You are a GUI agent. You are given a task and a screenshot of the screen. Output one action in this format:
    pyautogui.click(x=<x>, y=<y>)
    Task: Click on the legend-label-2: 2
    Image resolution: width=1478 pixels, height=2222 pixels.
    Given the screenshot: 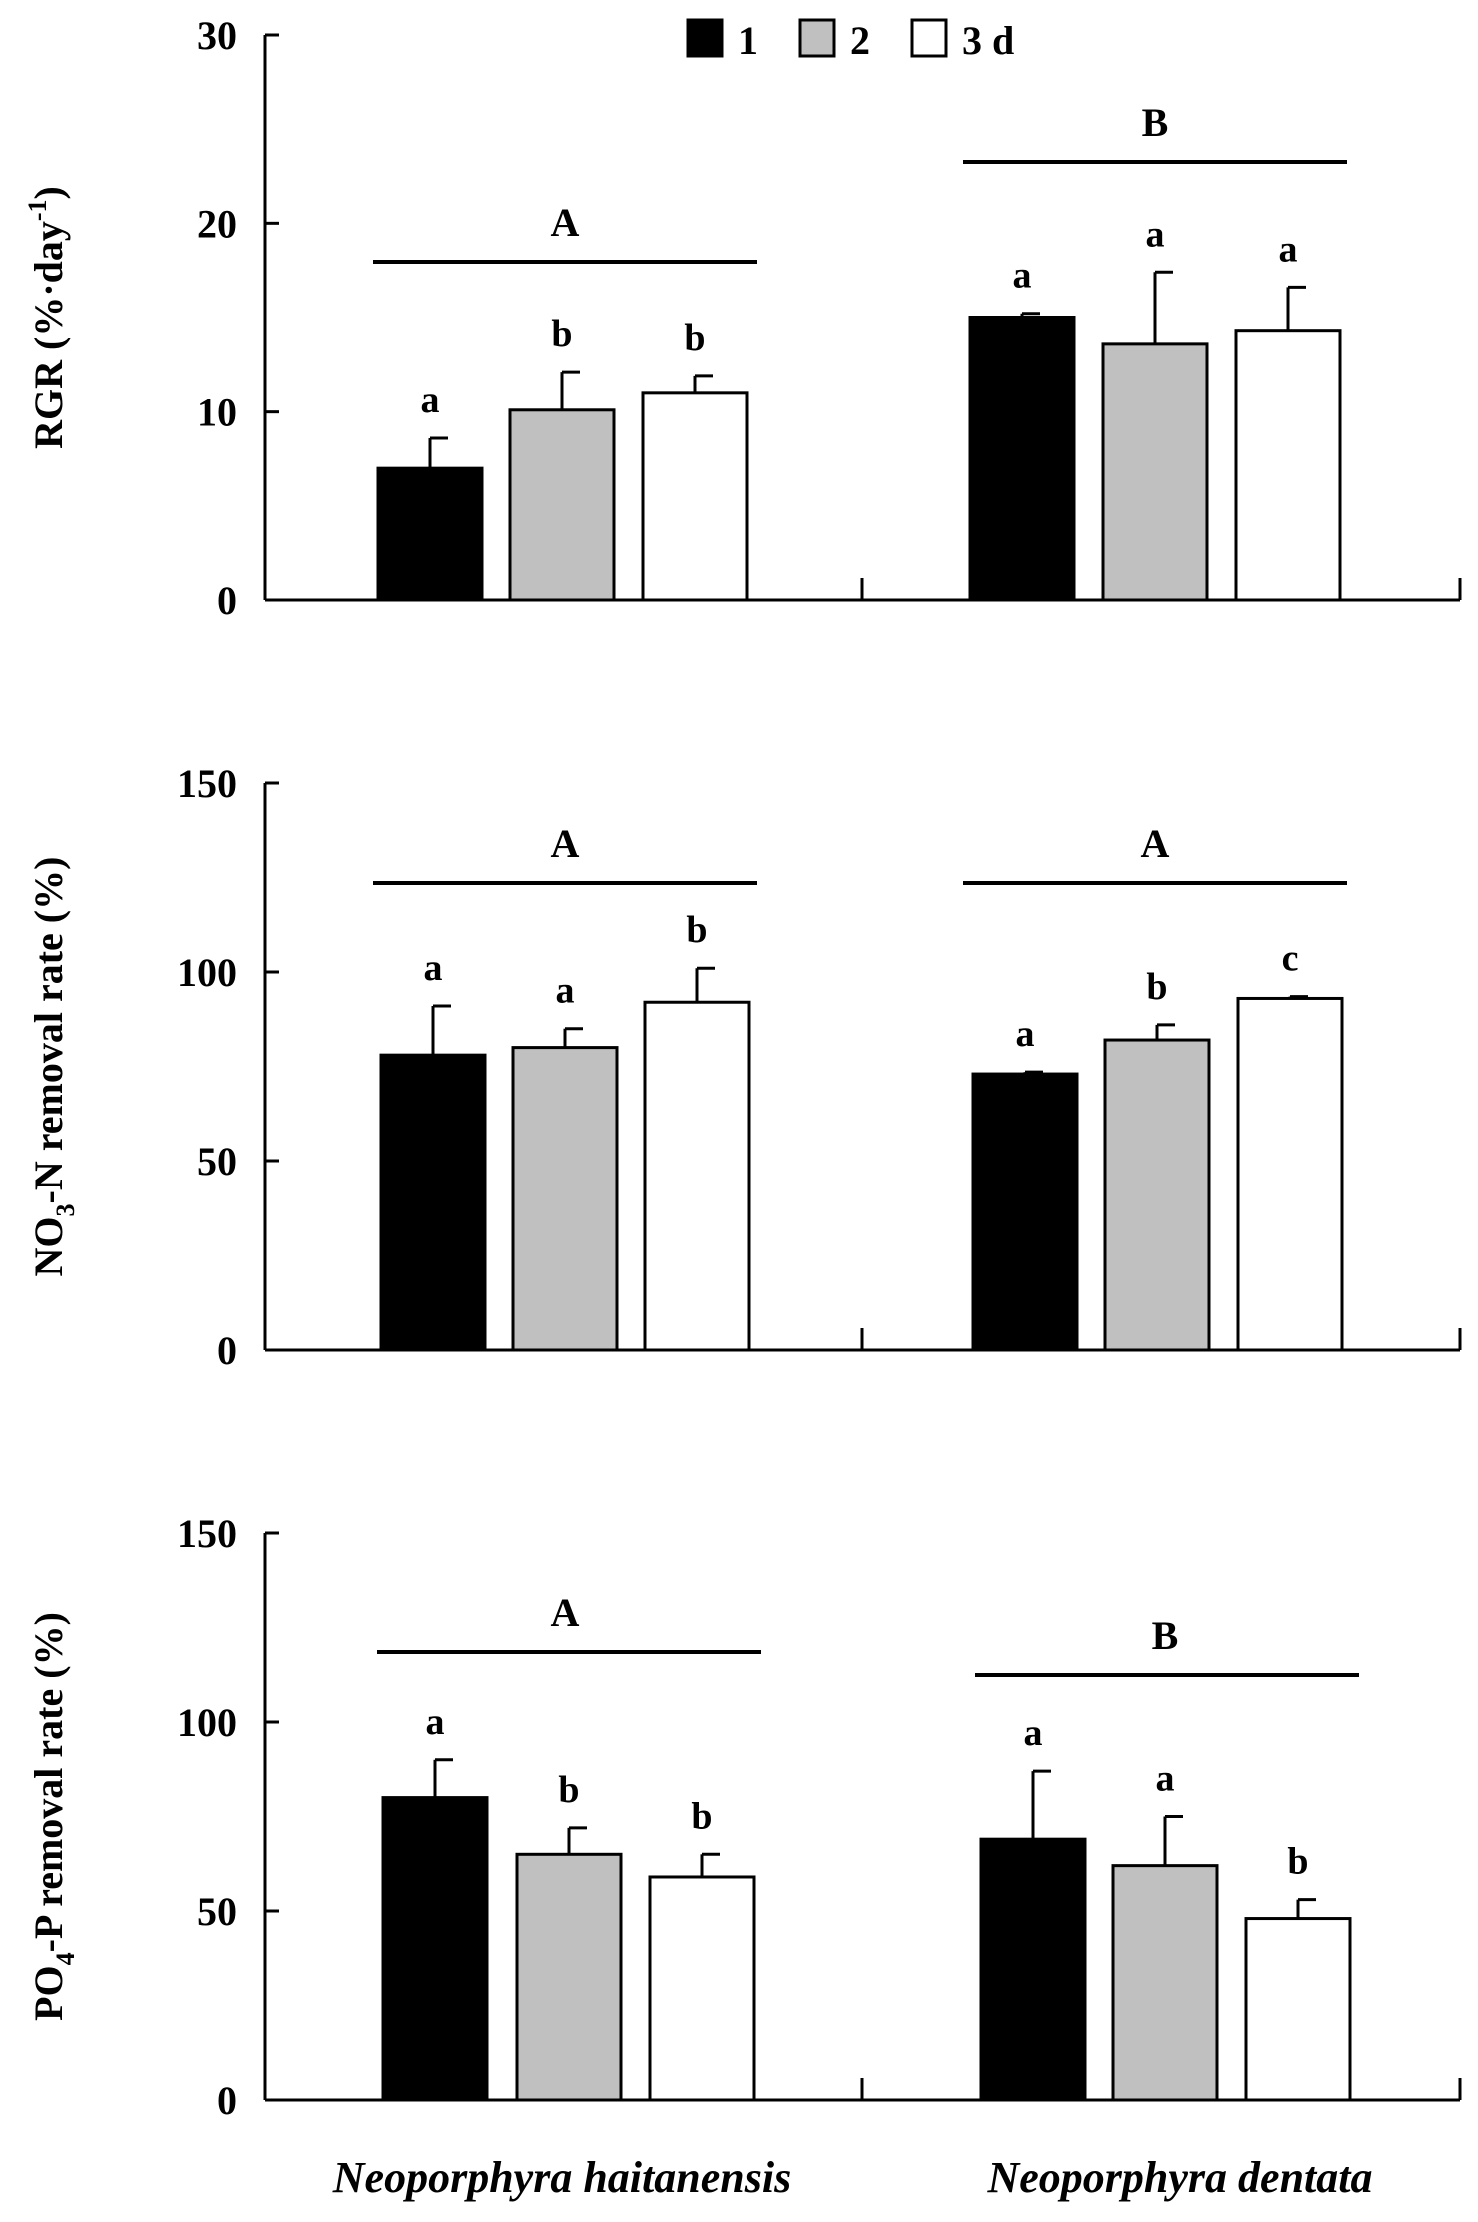 What is the action you would take?
    pyautogui.click(x=860, y=40)
    